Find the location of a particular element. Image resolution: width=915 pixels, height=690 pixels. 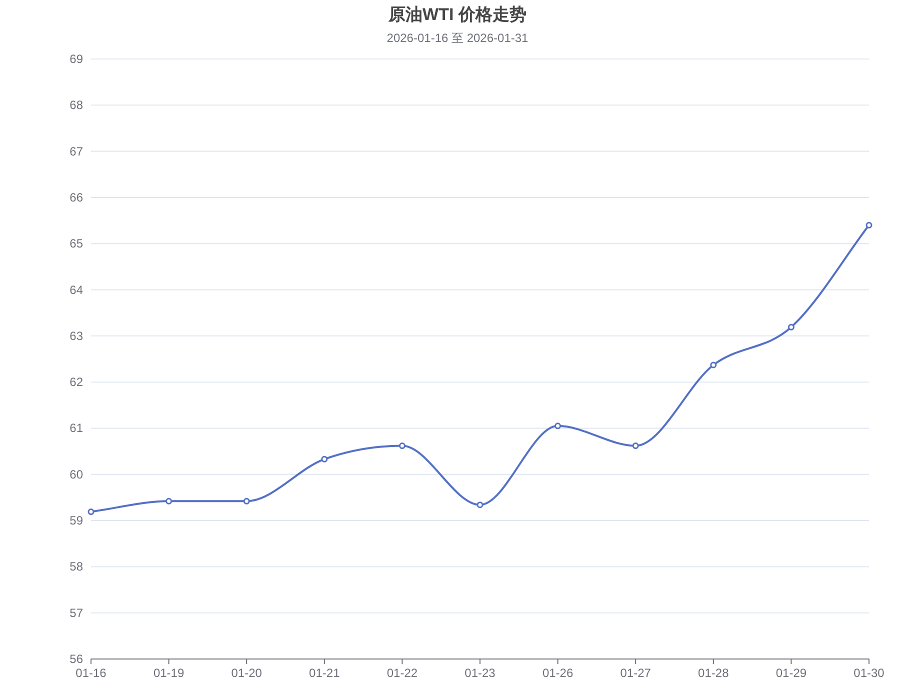

y-tick-label: 63 is located at coordinates (77, 335).